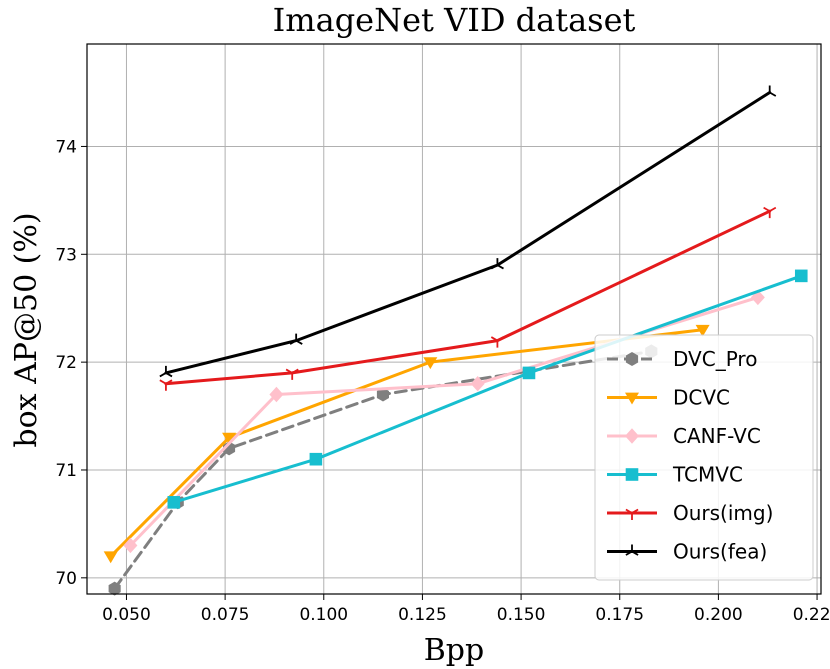 This screenshot has height=669, width=830. I want to click on legend-label: Ours(img), so click(723, 513).